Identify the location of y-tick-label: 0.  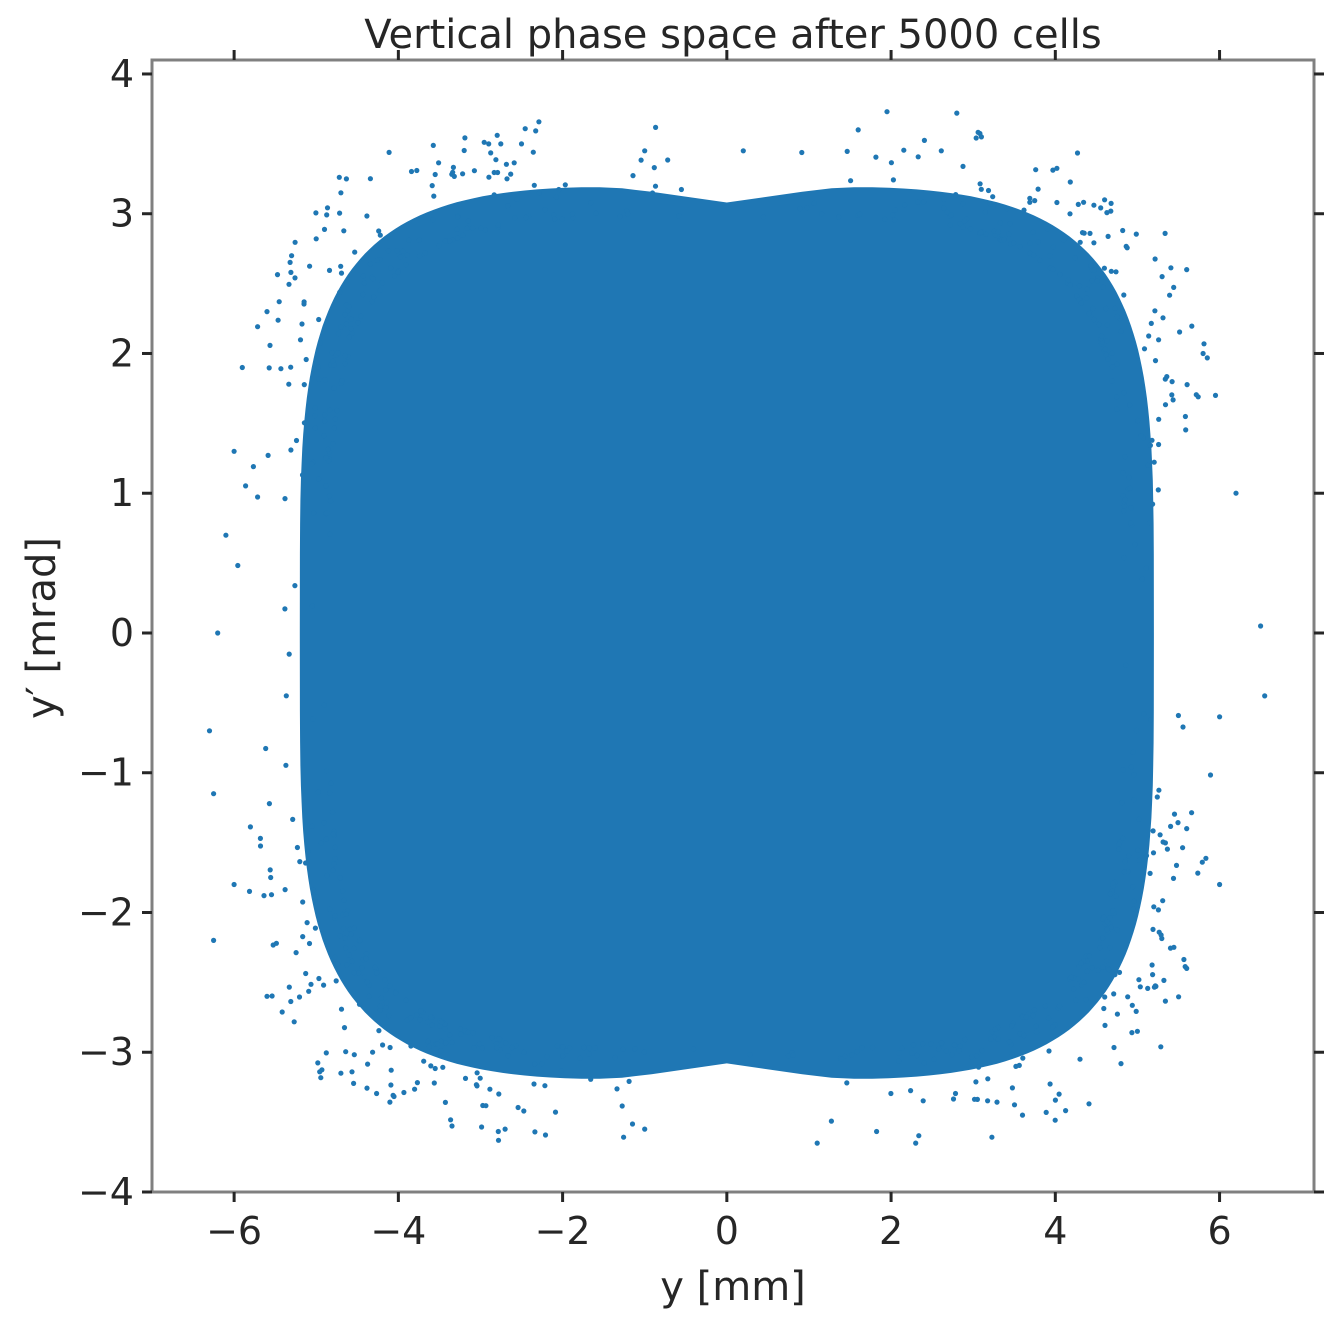
(122, 633).